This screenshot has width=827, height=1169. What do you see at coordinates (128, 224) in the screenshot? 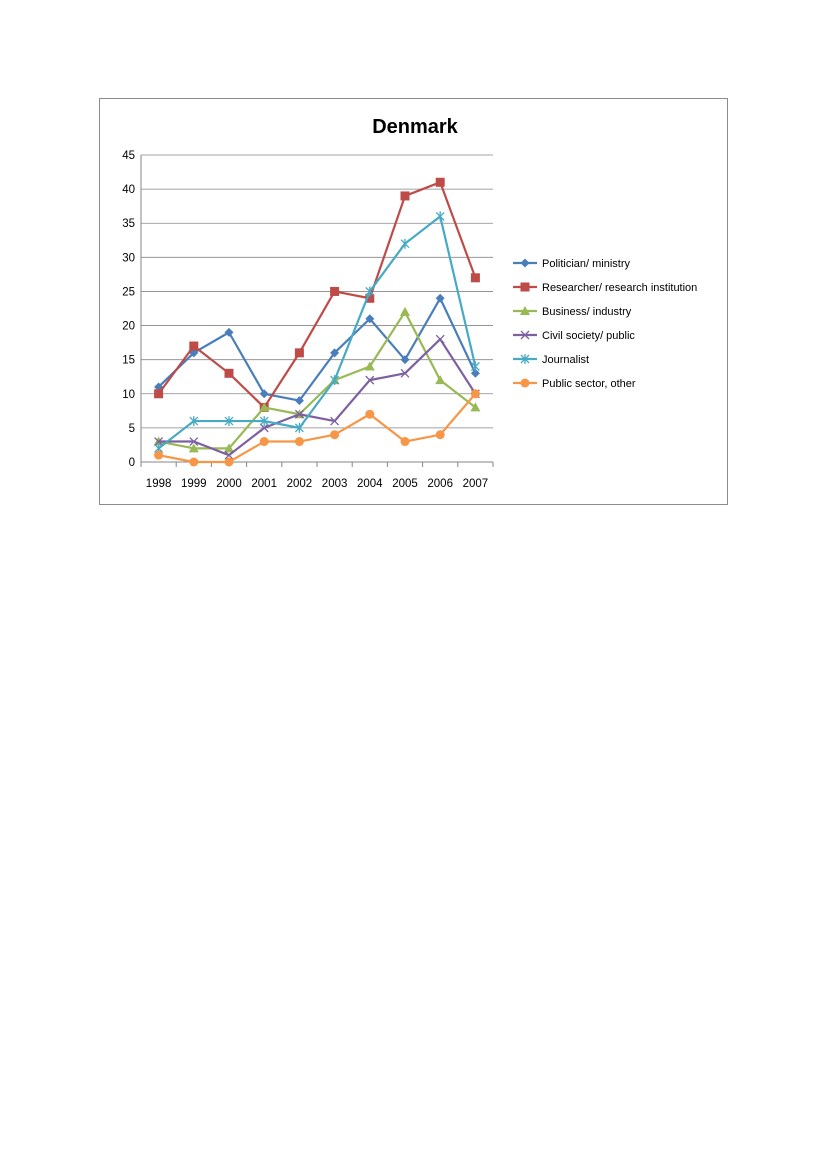
I see `y-tick-label: 35` at bounding box center [128, 224].